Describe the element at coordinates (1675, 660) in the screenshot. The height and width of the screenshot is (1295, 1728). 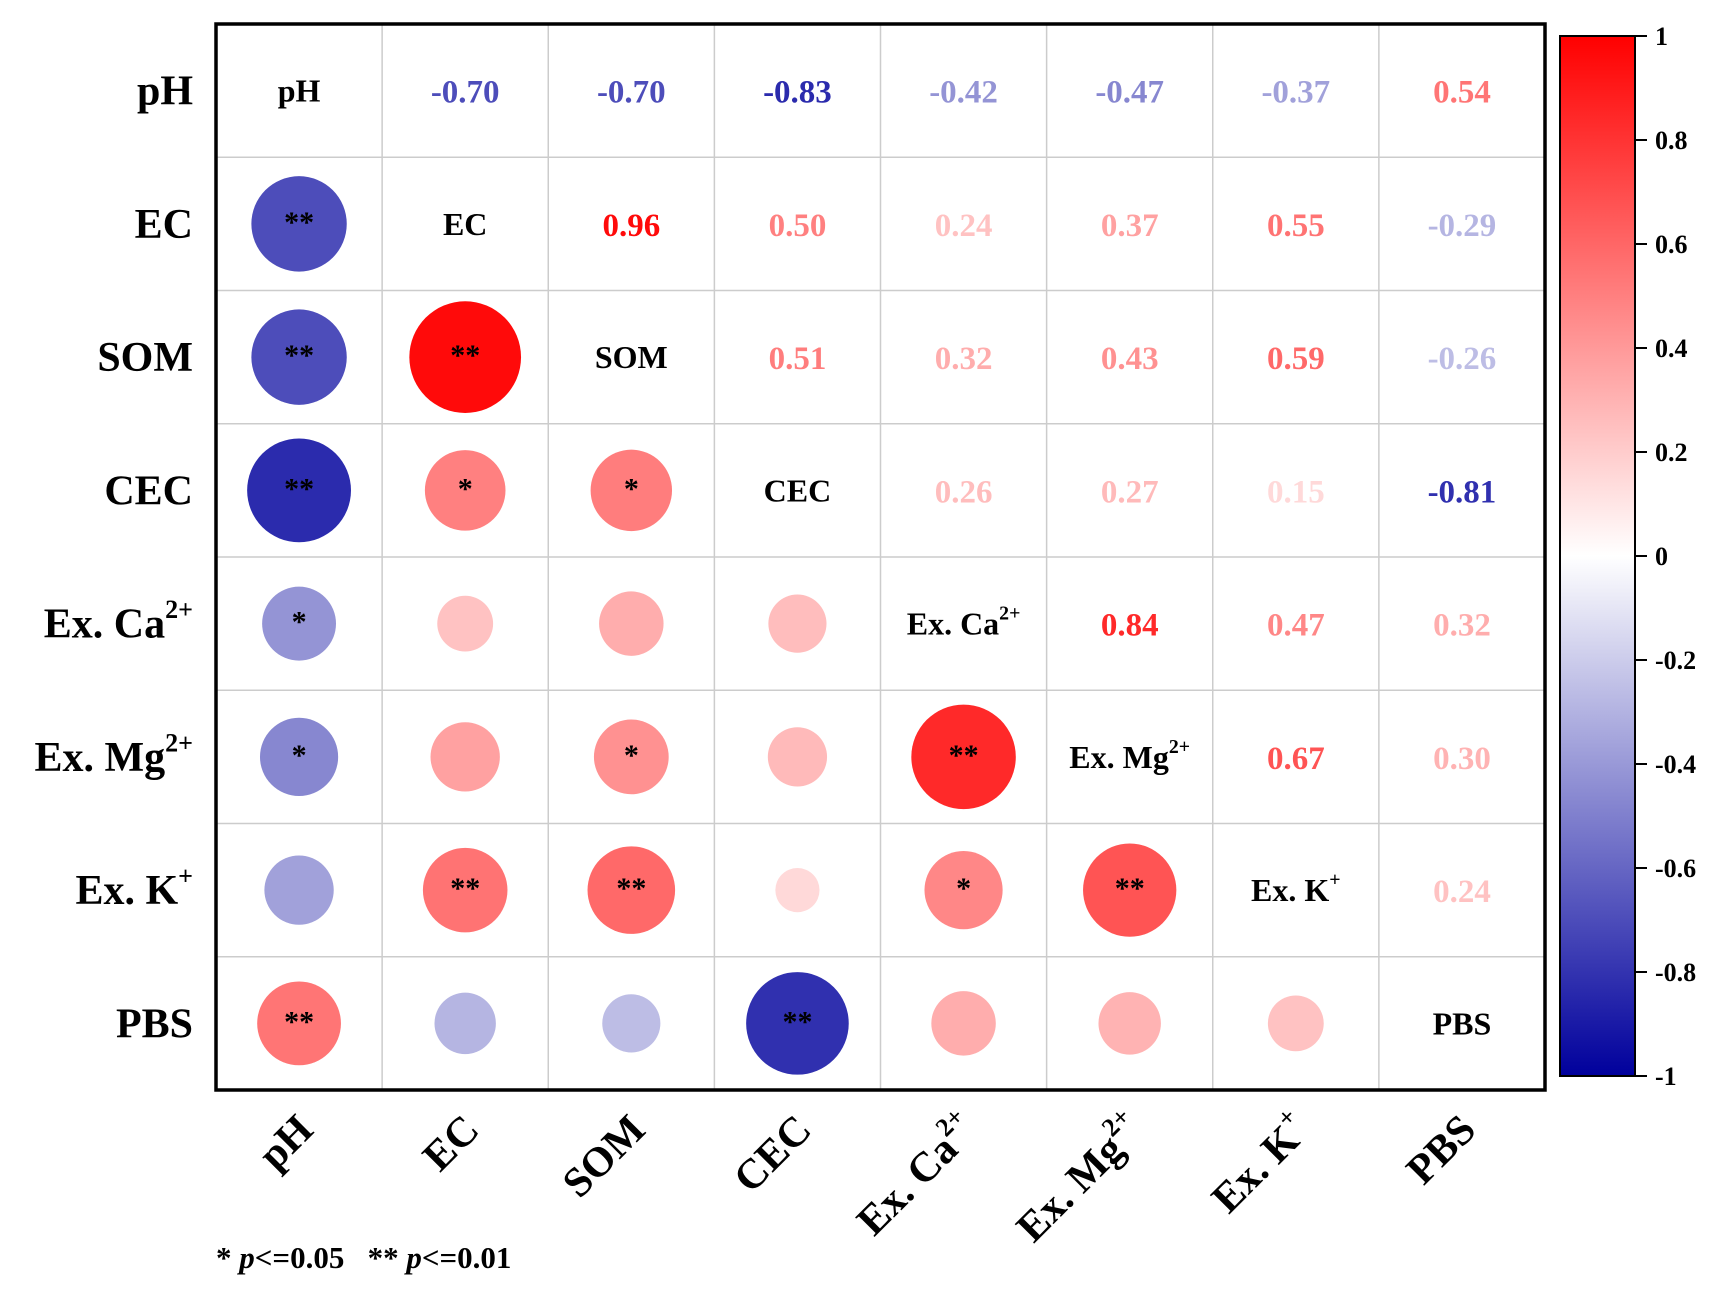
I see `colorbar-tick-label: -0.2` at that location.